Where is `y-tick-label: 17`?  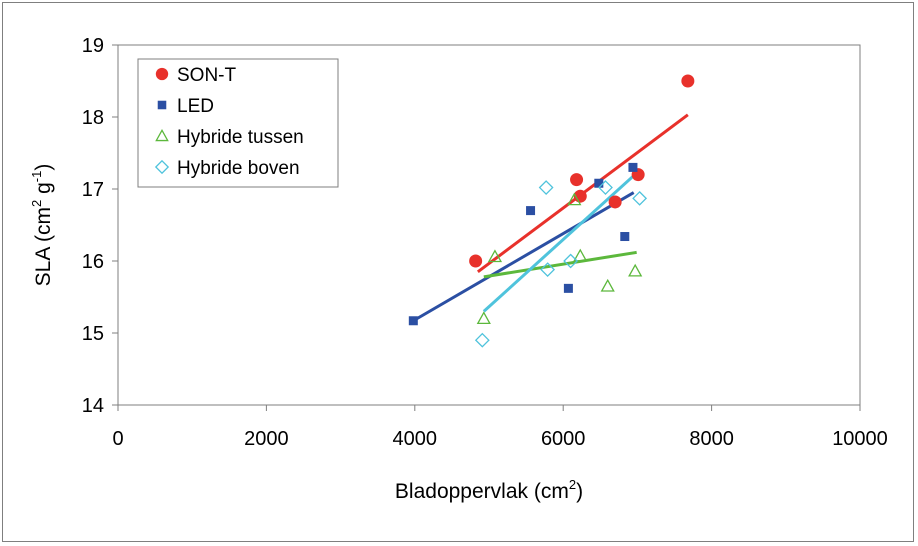
y-tick-label: 17 is located at coordinates (93, 190).